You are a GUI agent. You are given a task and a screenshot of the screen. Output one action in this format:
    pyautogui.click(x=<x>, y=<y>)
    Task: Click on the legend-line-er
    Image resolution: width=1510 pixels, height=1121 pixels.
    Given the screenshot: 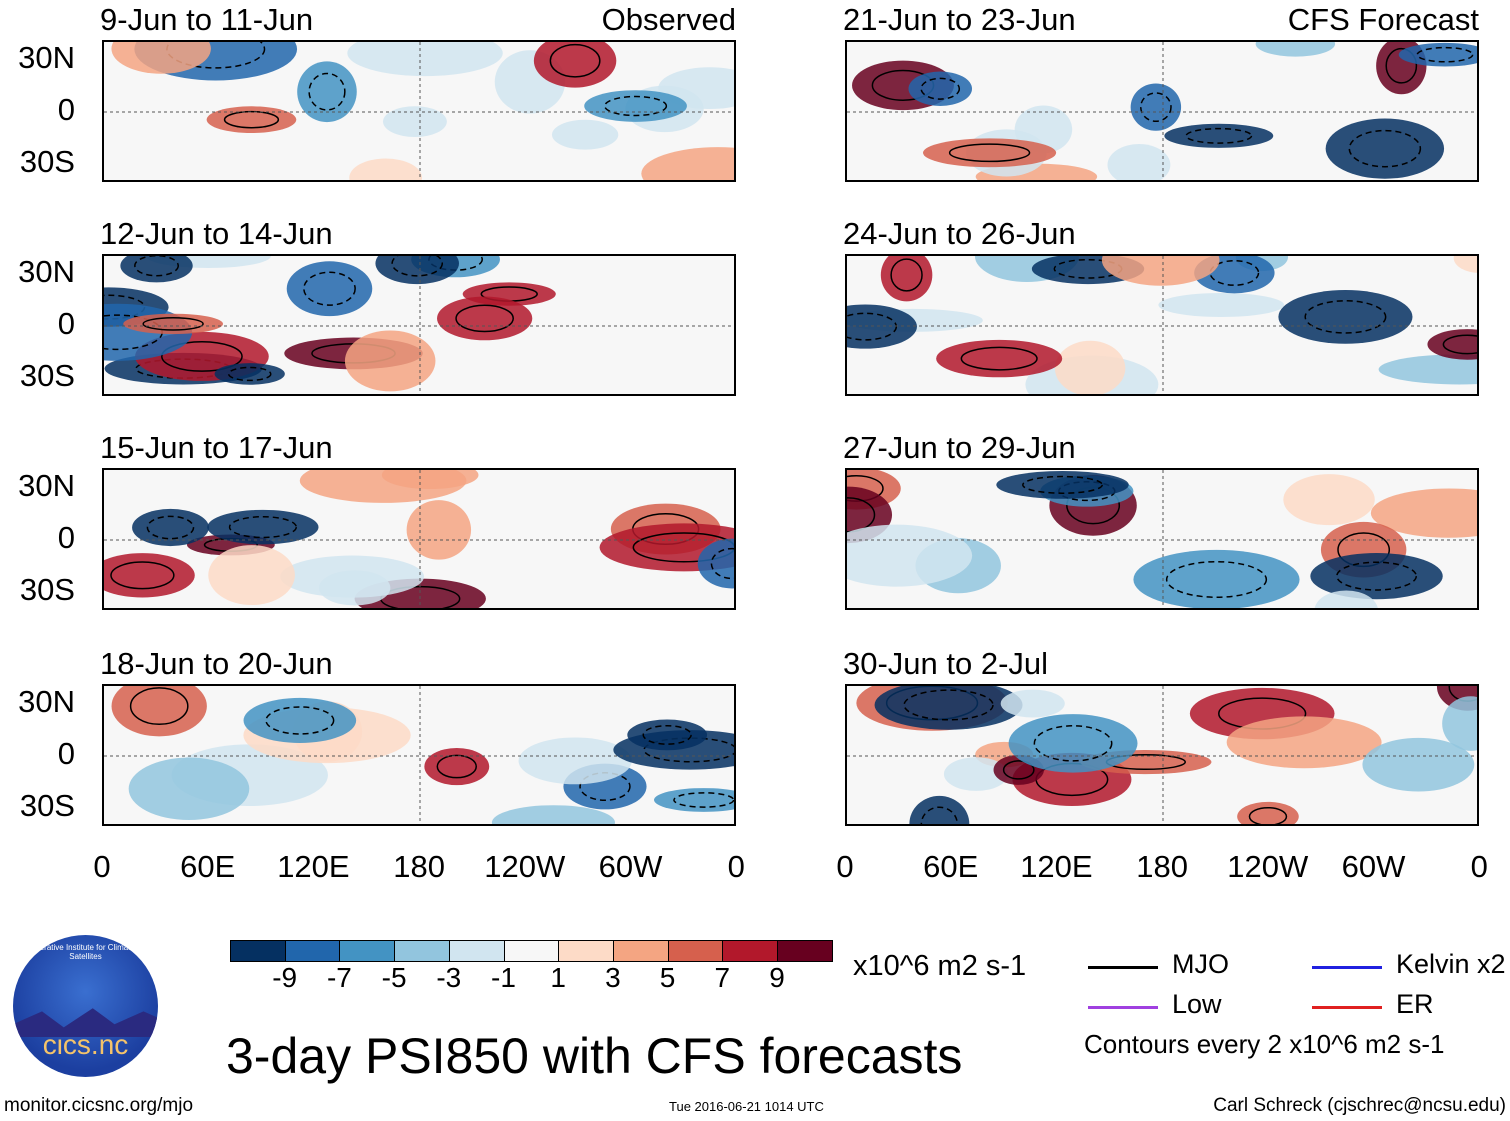 What is the action you would take?
    pyautogui.click(x=1347, y=1007)
    